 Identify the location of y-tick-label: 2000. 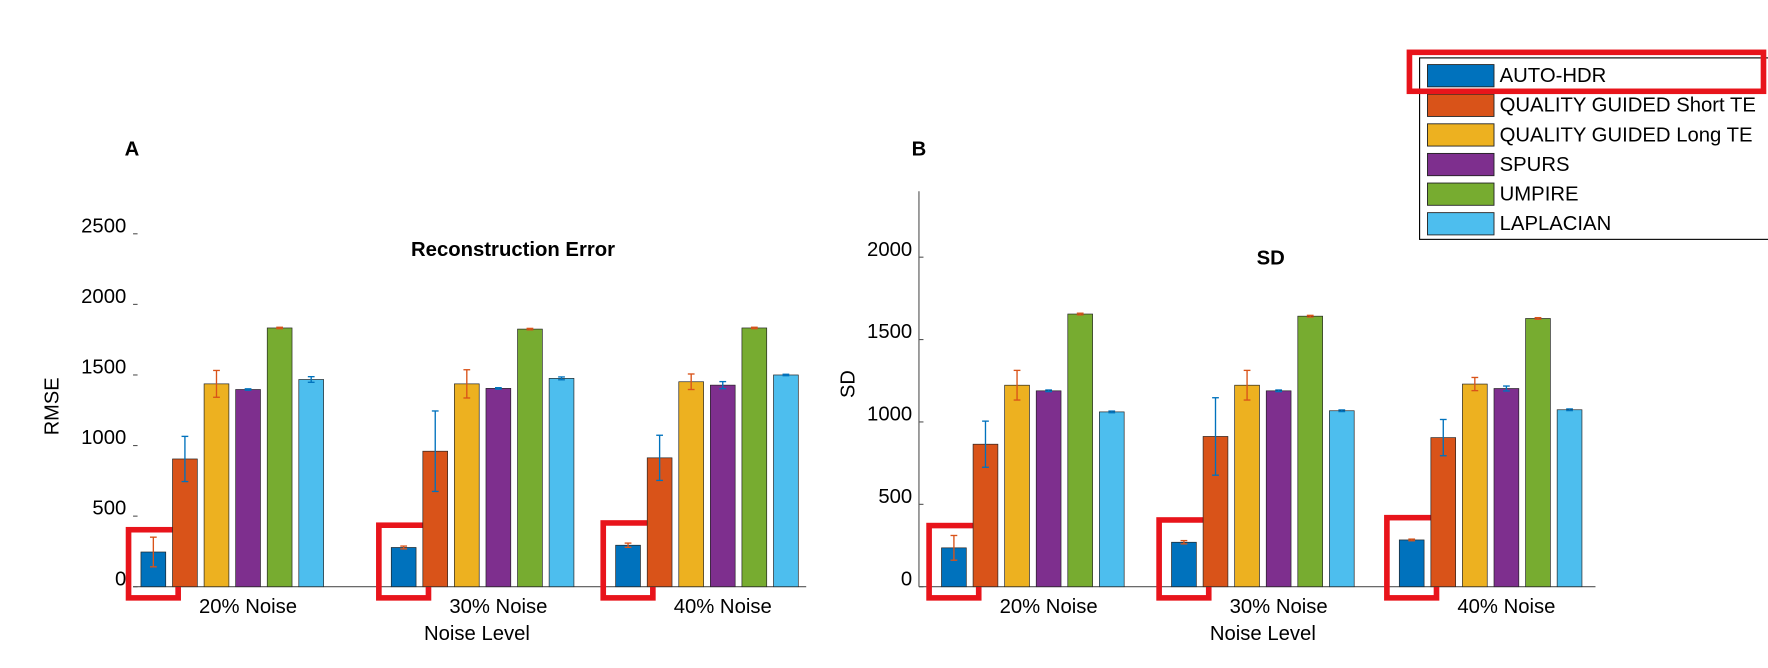
(103, 297).